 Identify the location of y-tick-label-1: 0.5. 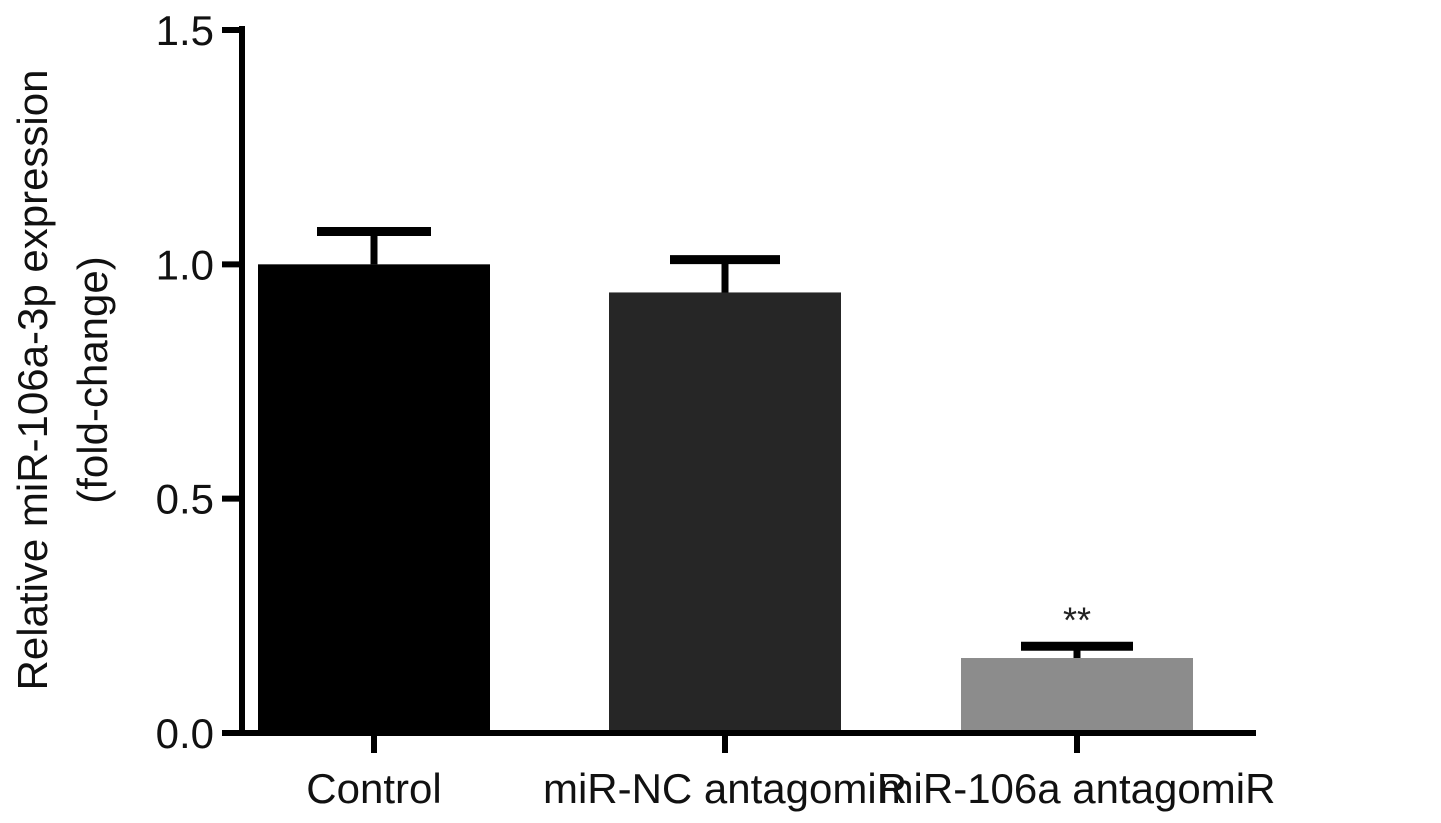
(185, 499).